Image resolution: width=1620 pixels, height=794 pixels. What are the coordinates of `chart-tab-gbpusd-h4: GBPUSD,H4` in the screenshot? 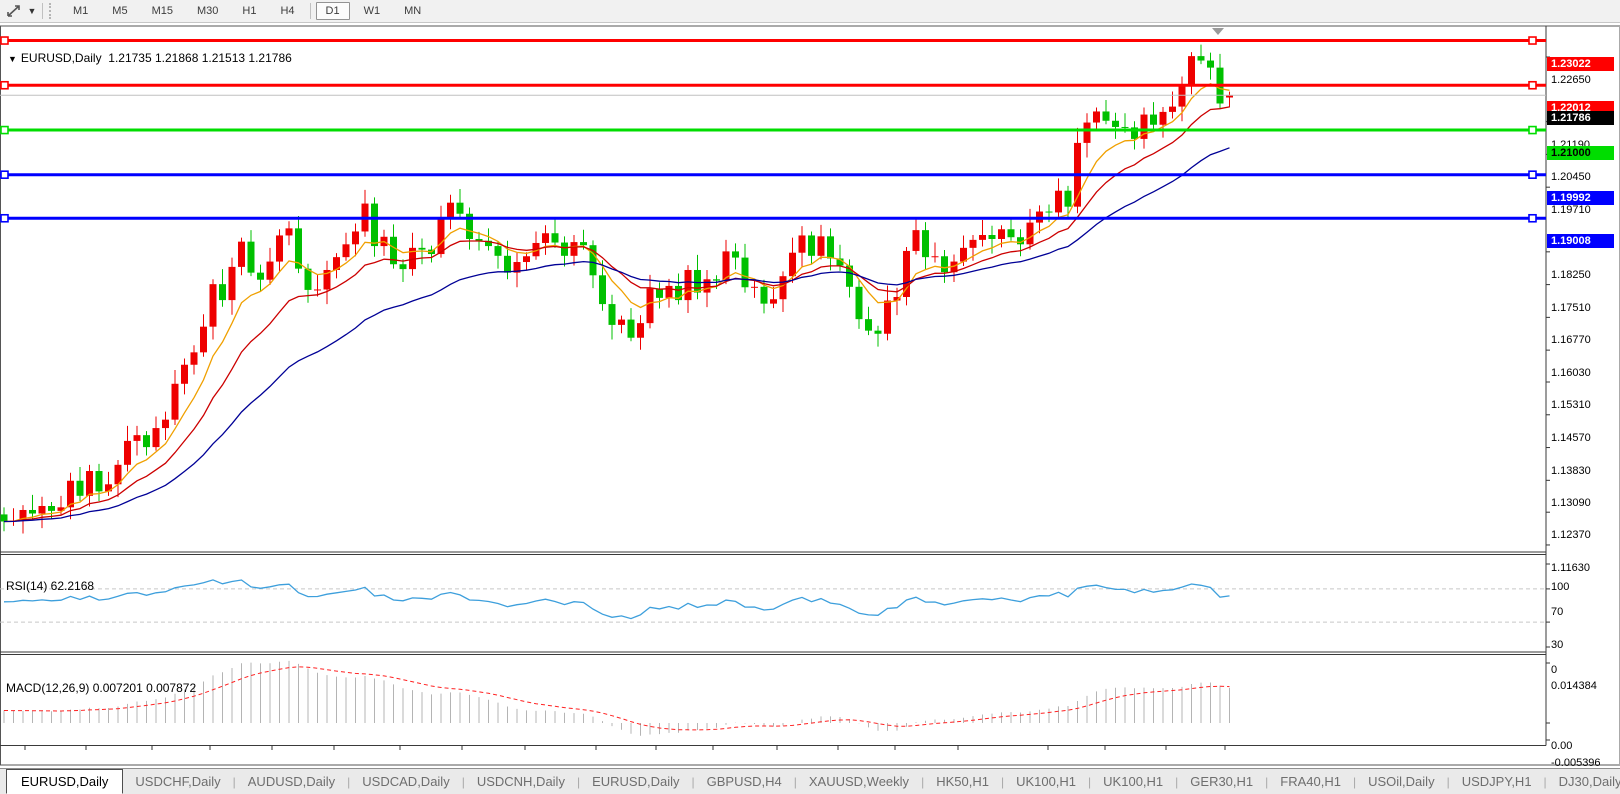 It's located at (744, 781).